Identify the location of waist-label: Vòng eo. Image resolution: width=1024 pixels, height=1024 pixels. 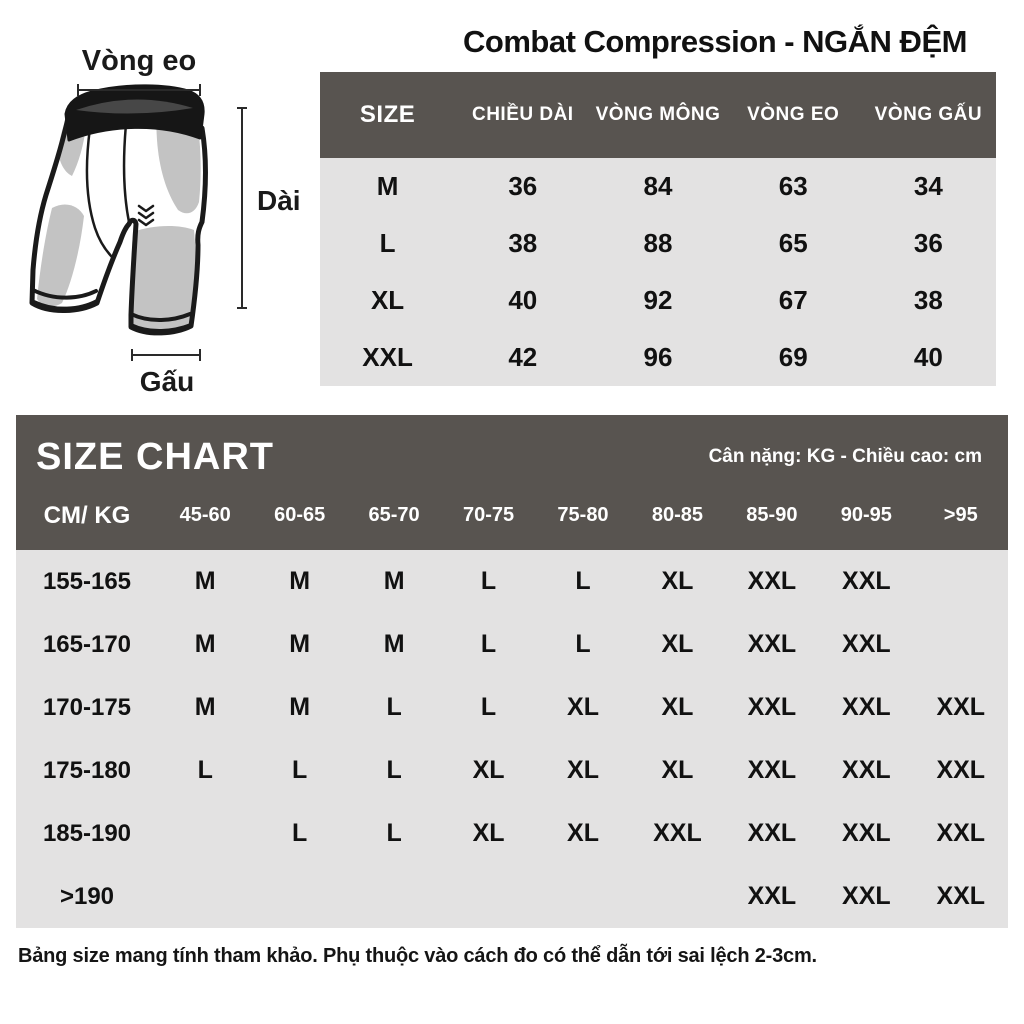
(139, 61).